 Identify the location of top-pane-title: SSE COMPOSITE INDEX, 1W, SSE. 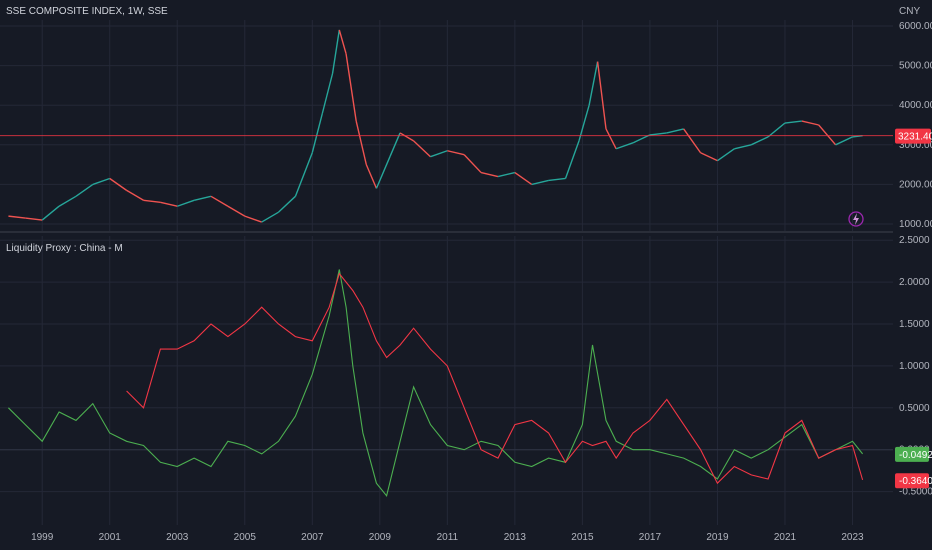
(87, 11).